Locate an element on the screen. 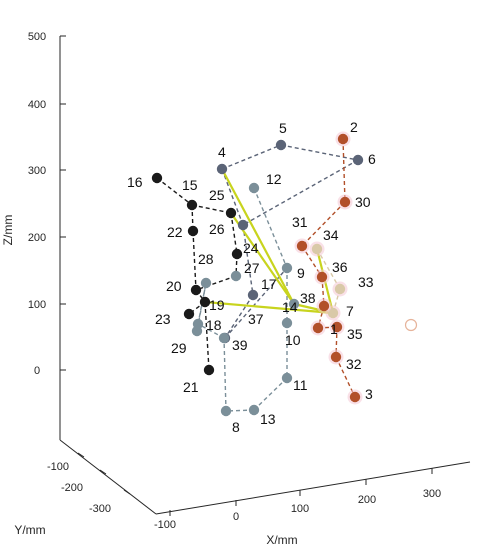  point-label-10: 10 is located at coordinates (293, 340).